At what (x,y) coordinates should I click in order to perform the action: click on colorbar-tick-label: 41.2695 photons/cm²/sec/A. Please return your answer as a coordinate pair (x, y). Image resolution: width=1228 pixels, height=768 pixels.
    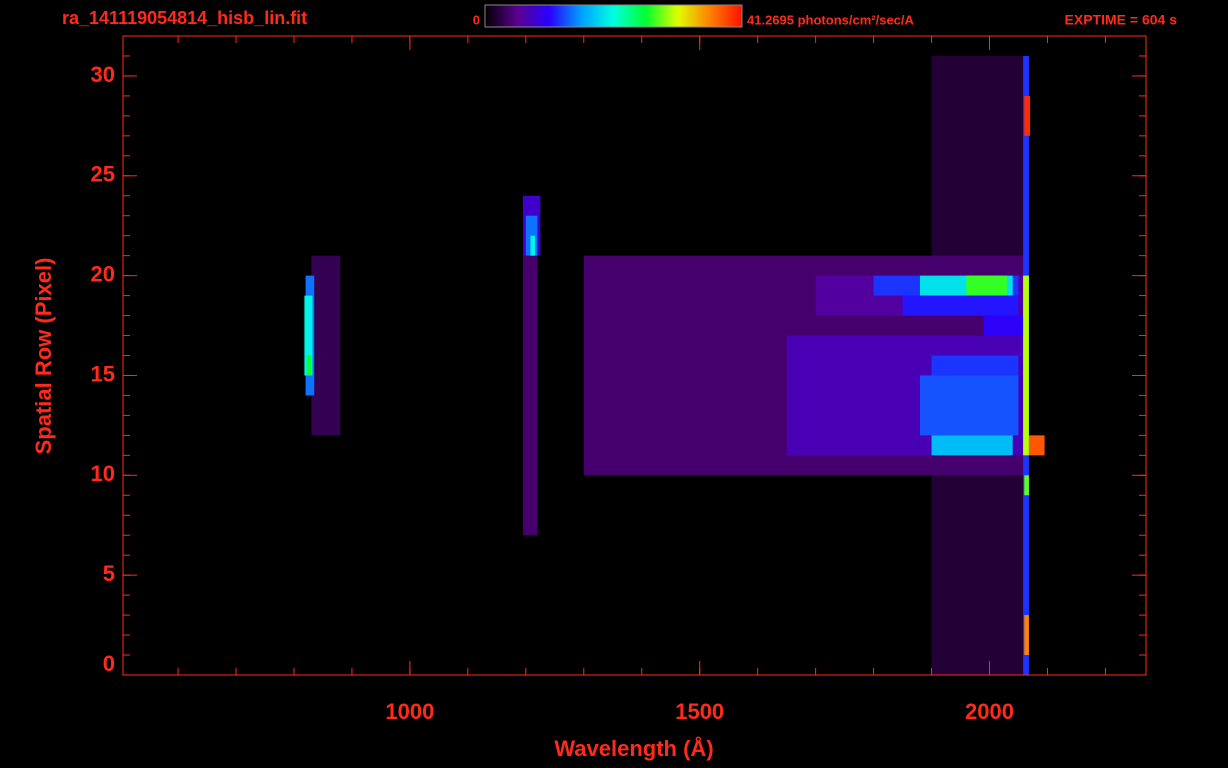
    Looking at the image, I should click on (831, 19).